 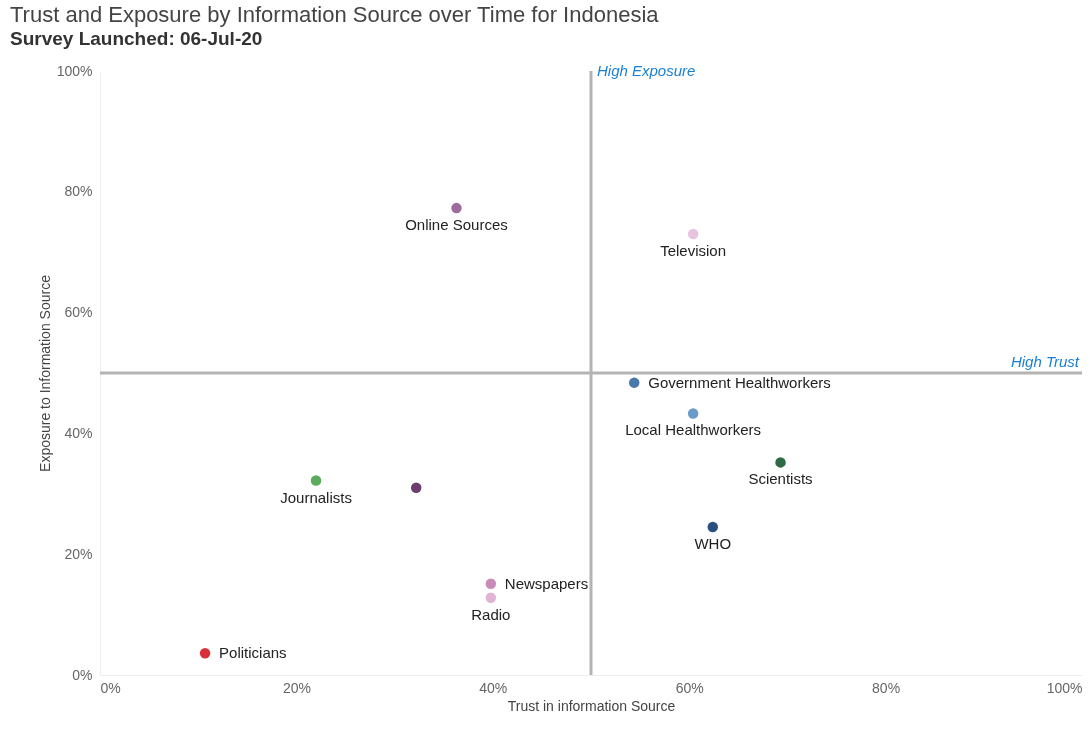 What do you see at coordinates (739, 382) in the screenshot?
I see `series-label: Government Healthworkers` at bounding box center [739, 382].